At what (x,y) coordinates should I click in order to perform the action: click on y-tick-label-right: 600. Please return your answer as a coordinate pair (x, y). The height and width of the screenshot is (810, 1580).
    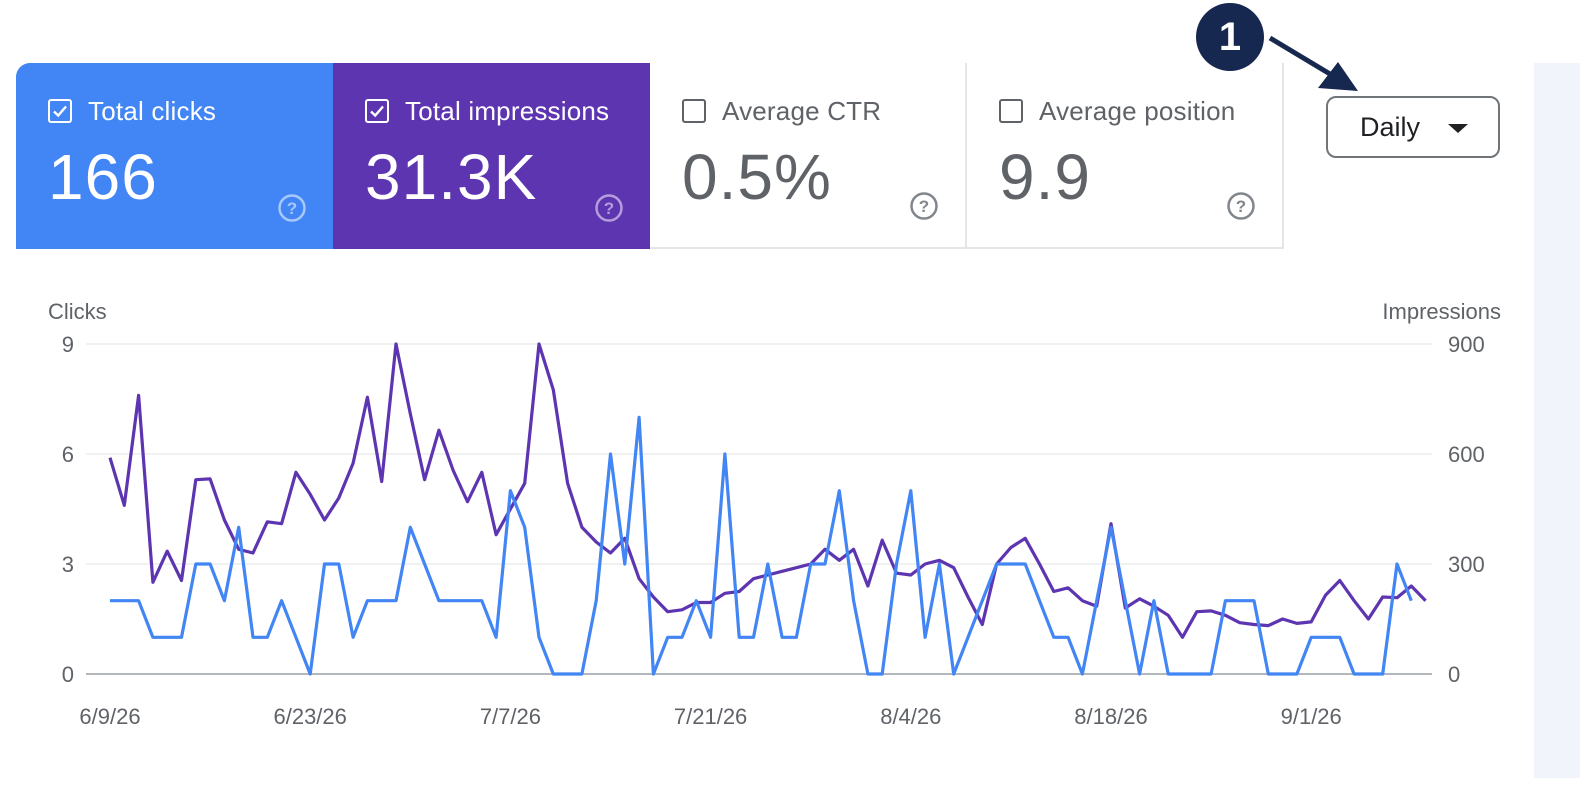
    Looking at the image, I should click on (1466, 454).